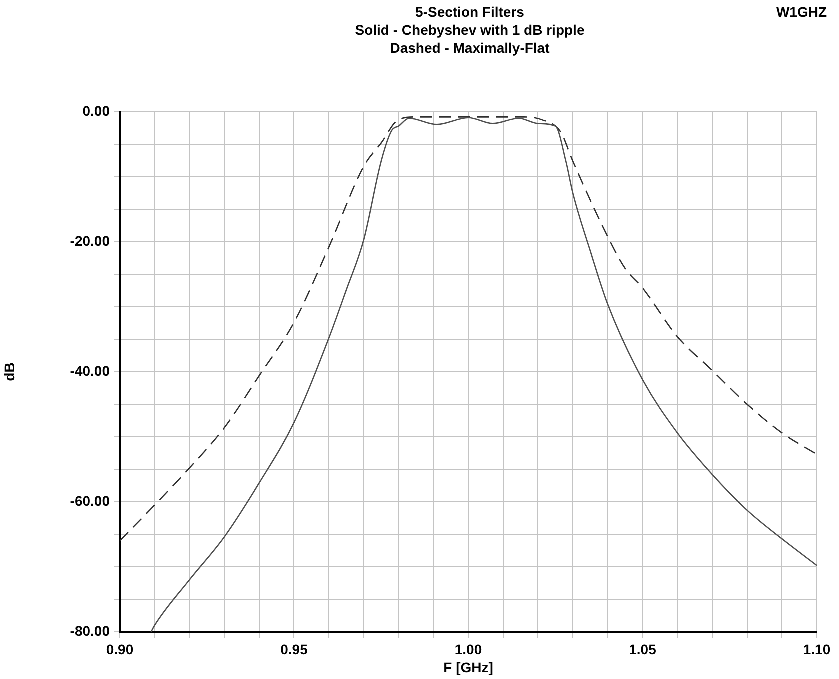  I want to click on chart-subtitle: Solid - Chebyshev with 1 dB ripple, so click(470, 30).